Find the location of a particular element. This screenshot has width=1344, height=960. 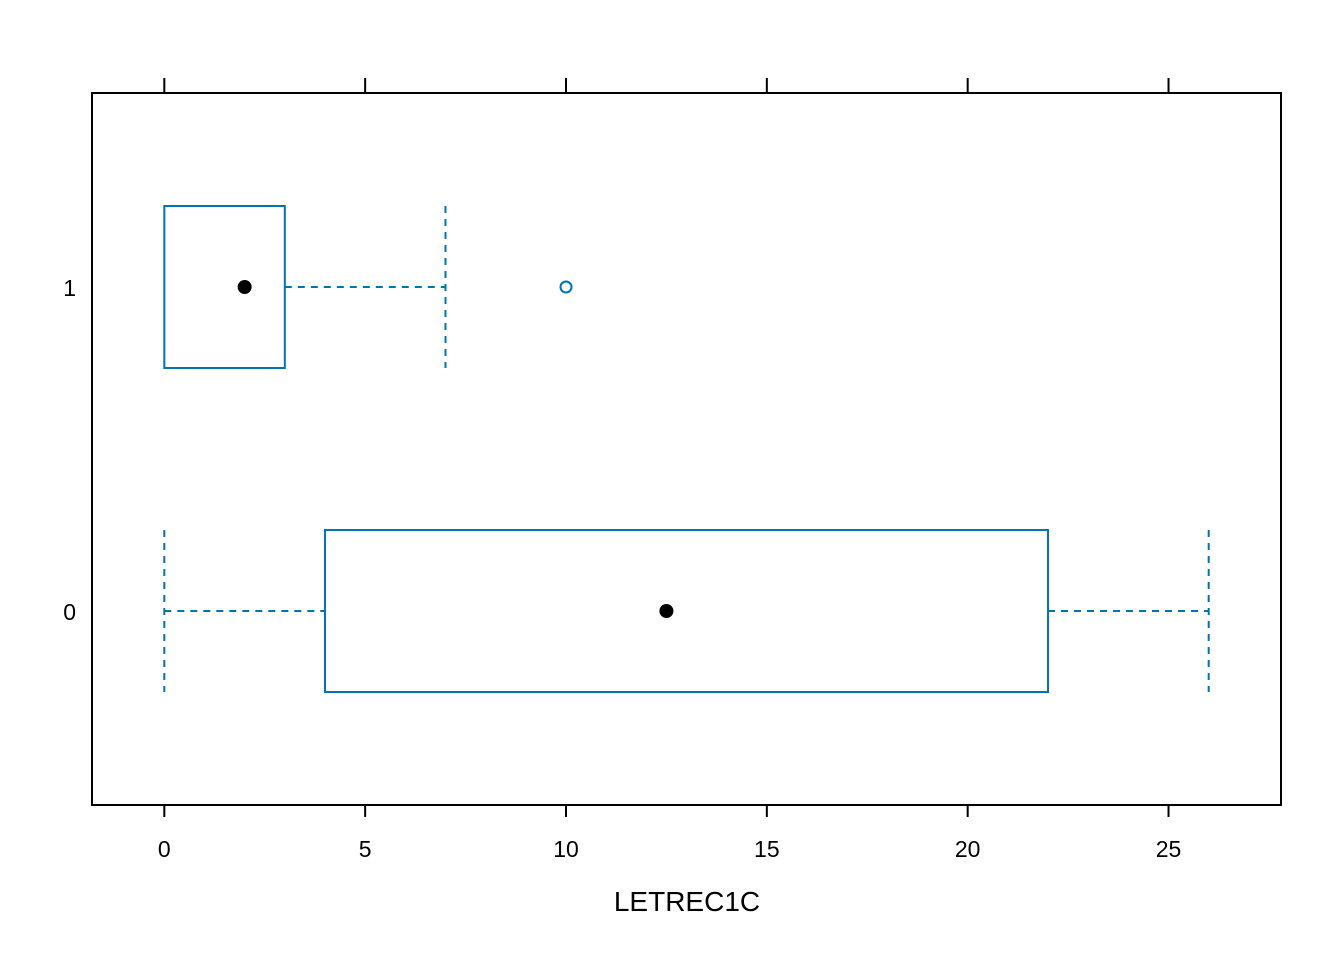

x-tick-label: 5 is located at coordinates (365, 849).